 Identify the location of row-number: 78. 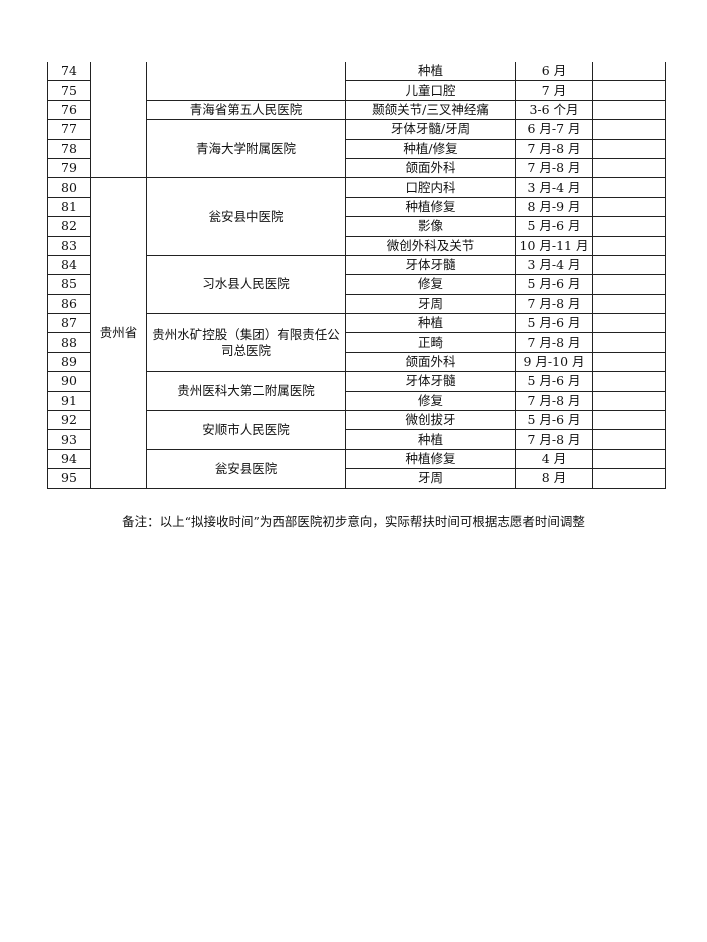
(69, 148).